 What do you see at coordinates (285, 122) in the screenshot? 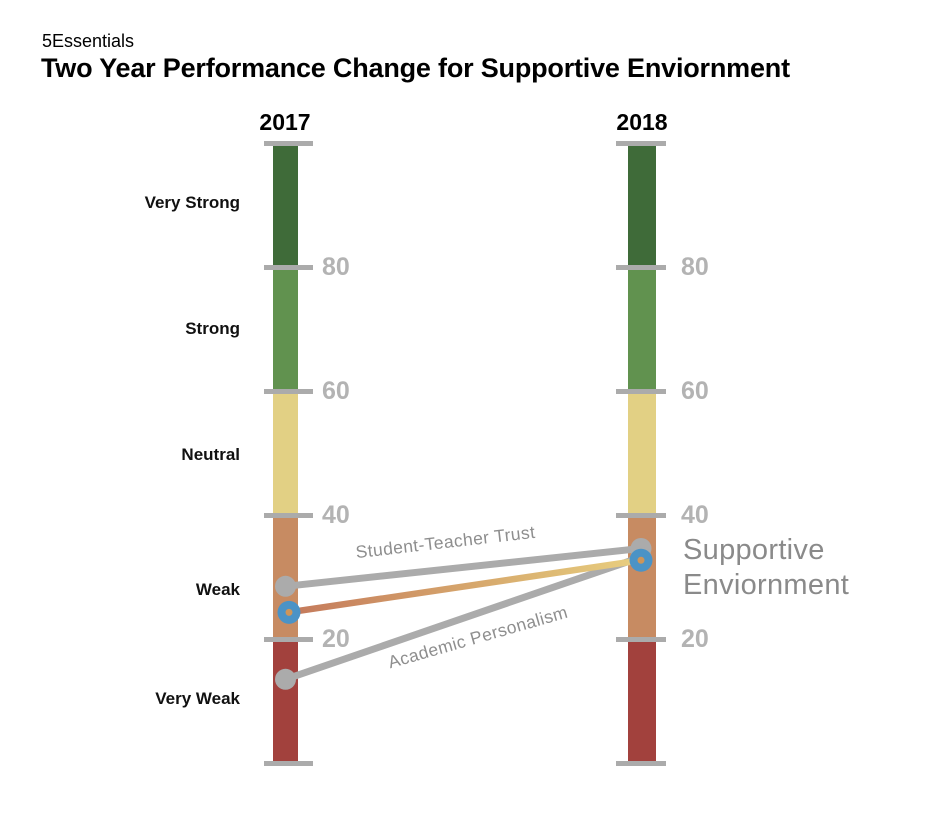
I see `year-label-2017: 2017` at bounding box center [285, 122].